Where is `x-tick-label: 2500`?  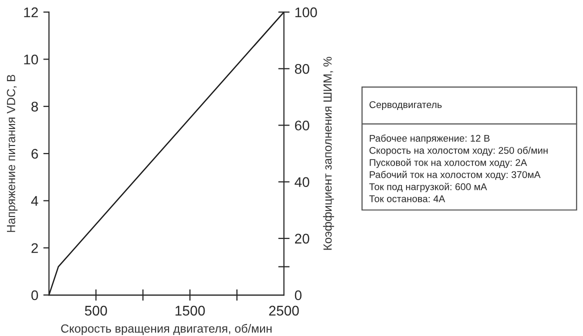
x-tick-label: 2500 is located at coordinates (284, 311).